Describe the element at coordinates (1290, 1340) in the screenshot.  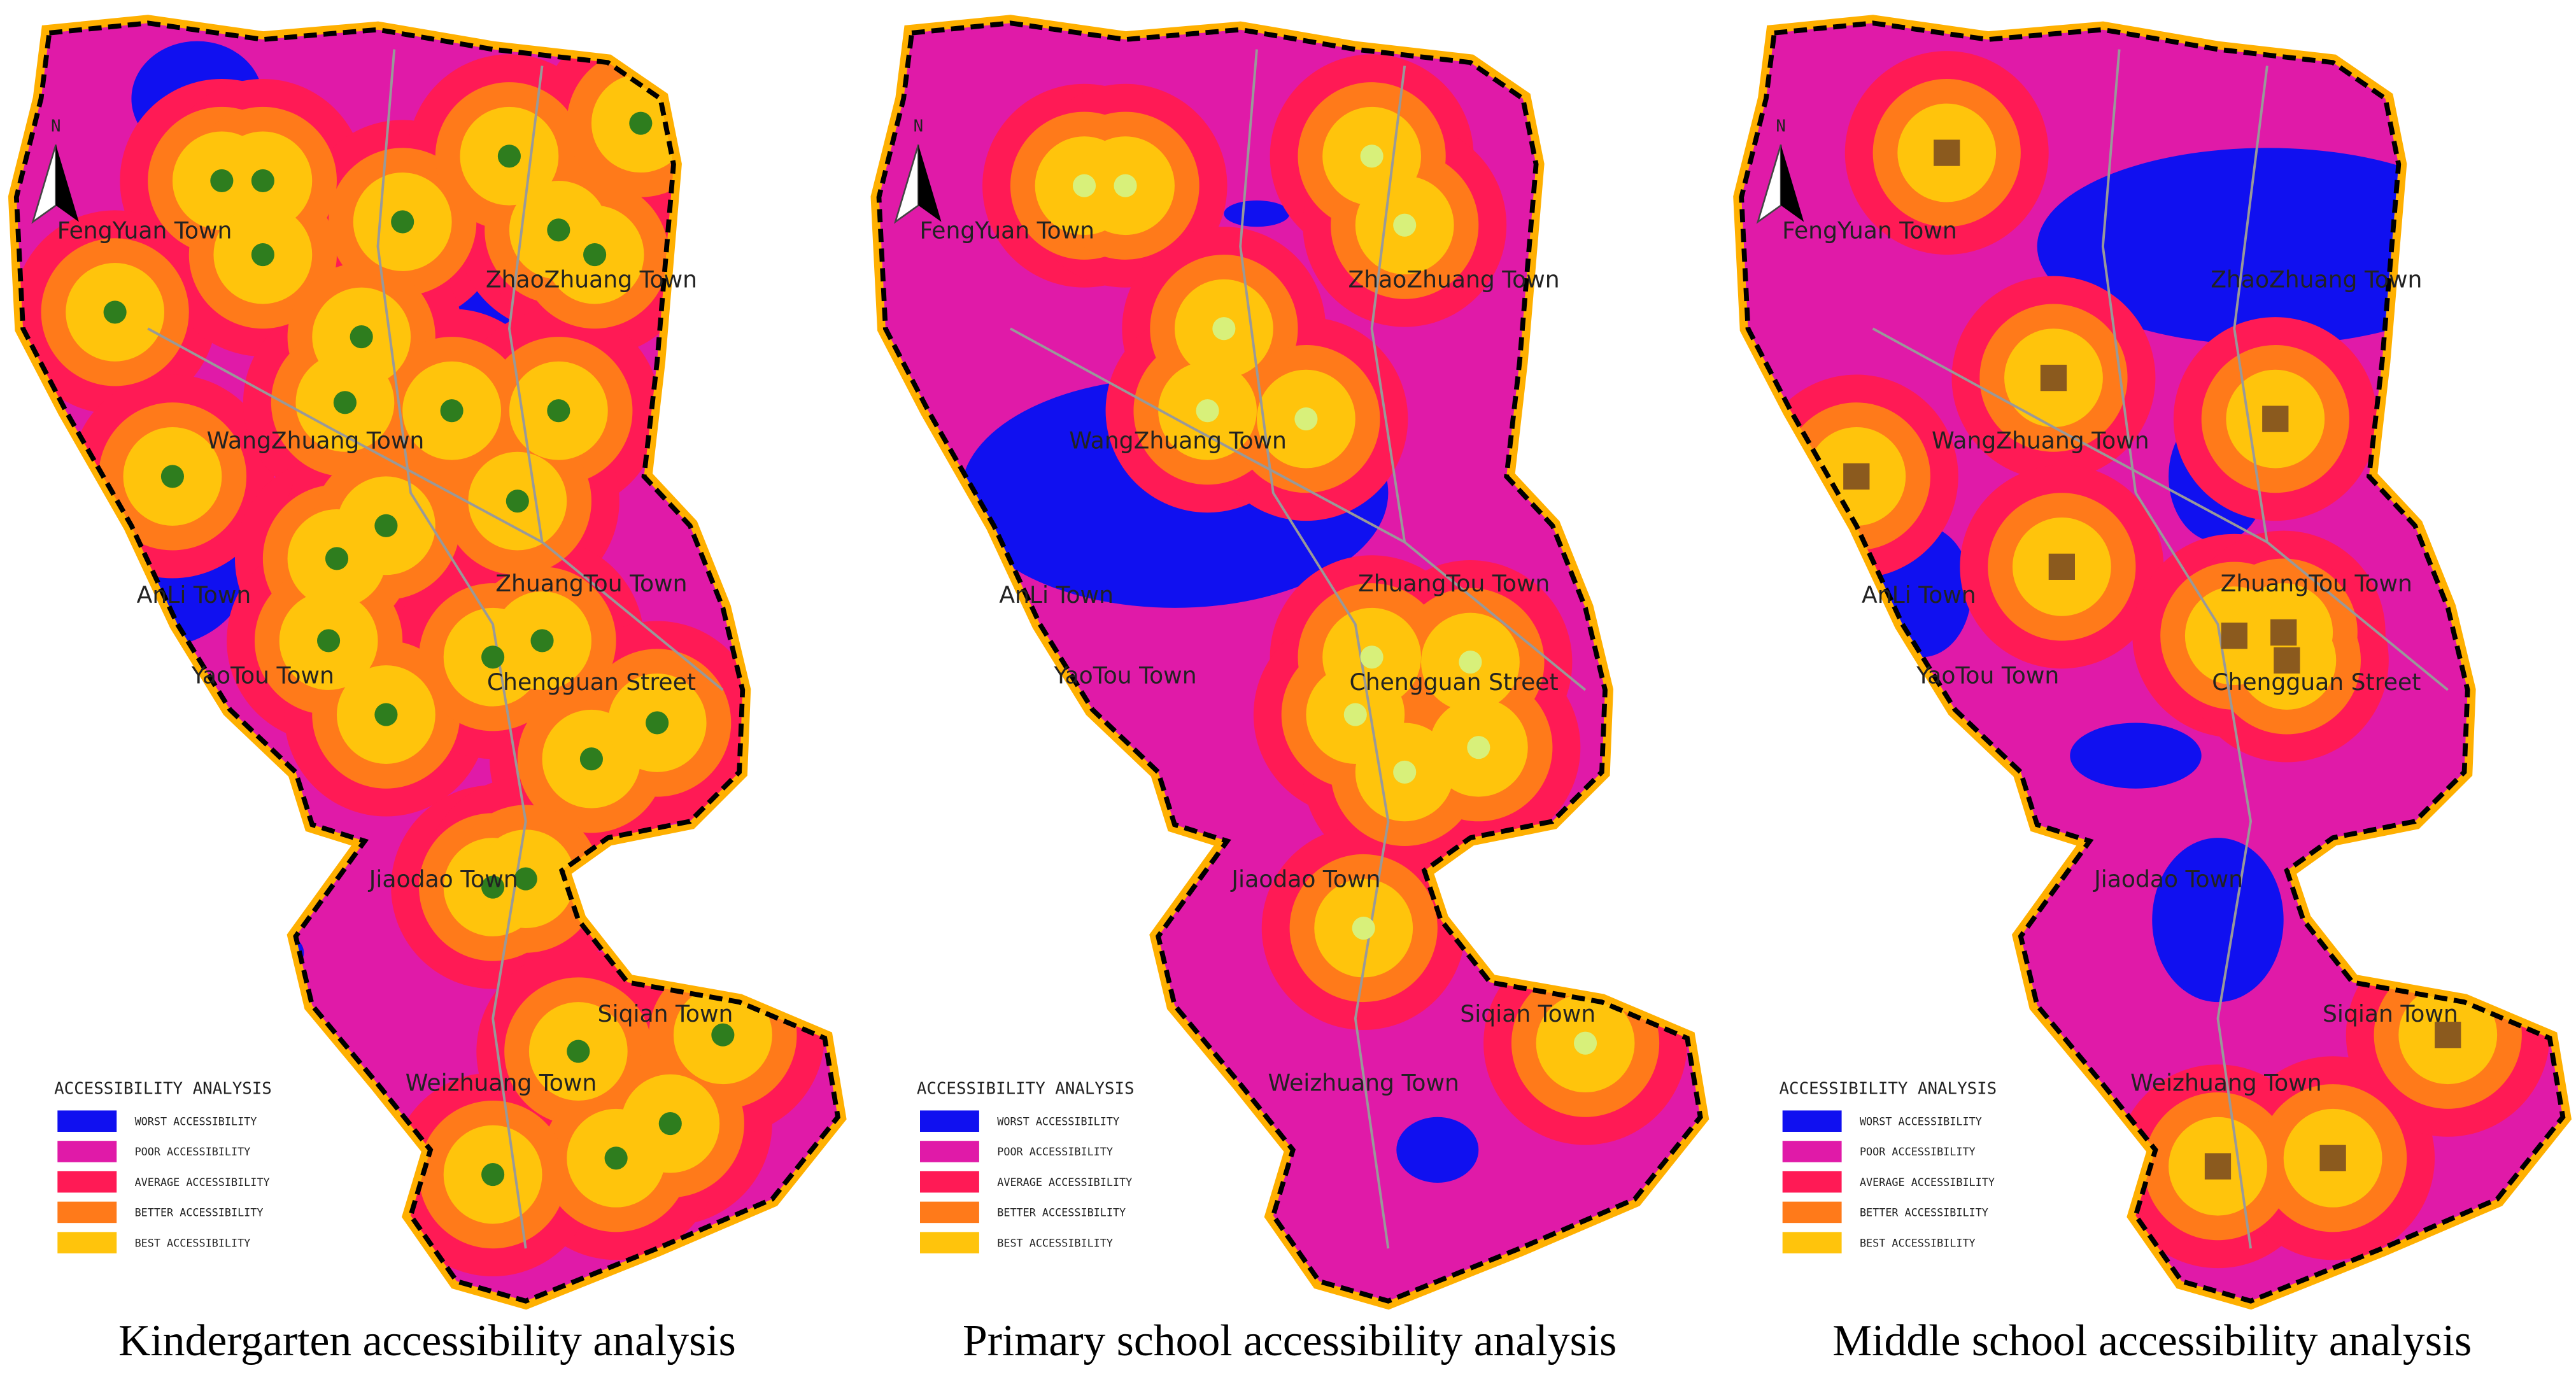
I see `caption: Primary school accessibility analysis` at that location.